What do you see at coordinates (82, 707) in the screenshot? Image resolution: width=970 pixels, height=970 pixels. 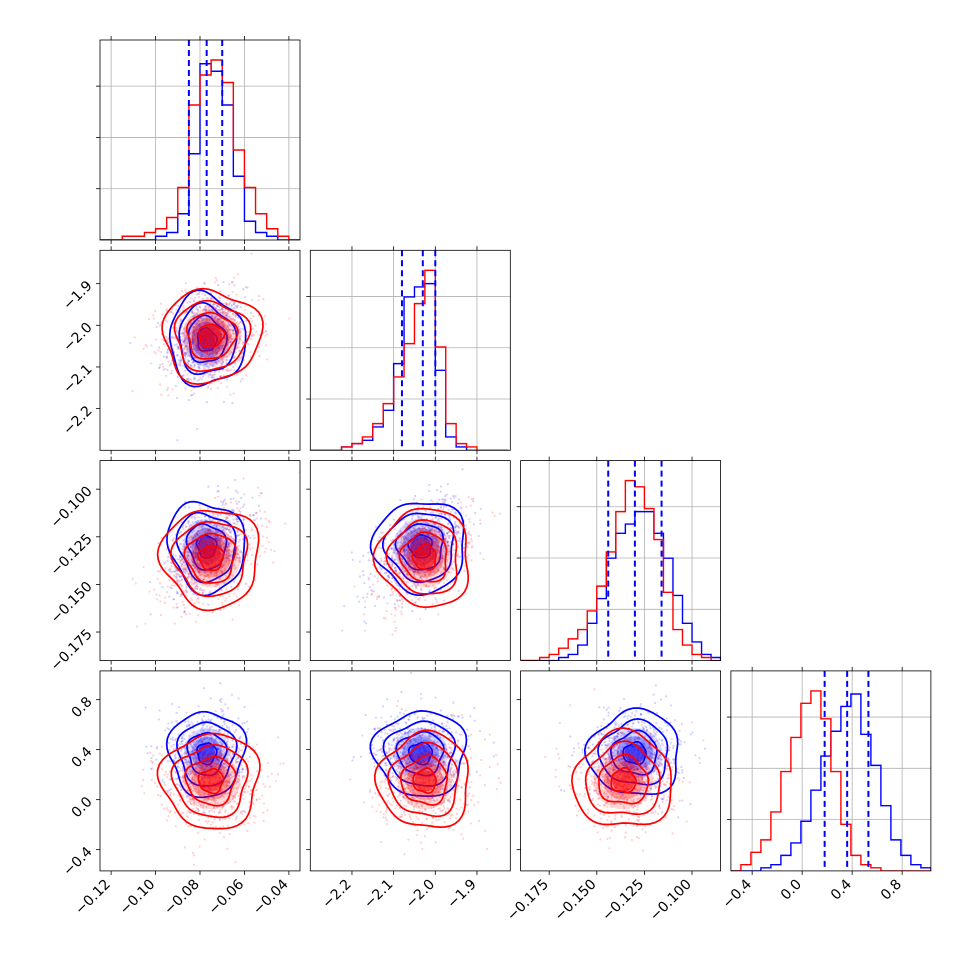 I see `y-tick-label: 0.8` at bounding box center [82, 707].